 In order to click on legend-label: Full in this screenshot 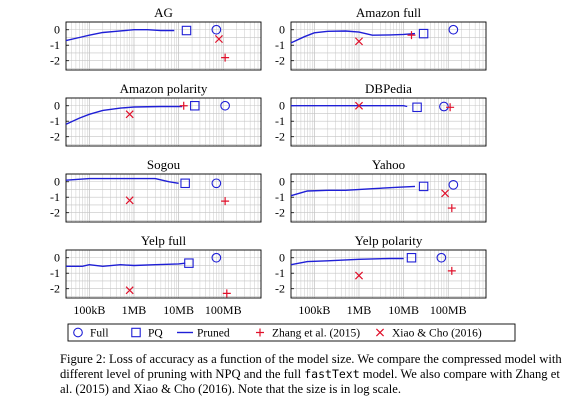, I will do `click(99, 334)`.